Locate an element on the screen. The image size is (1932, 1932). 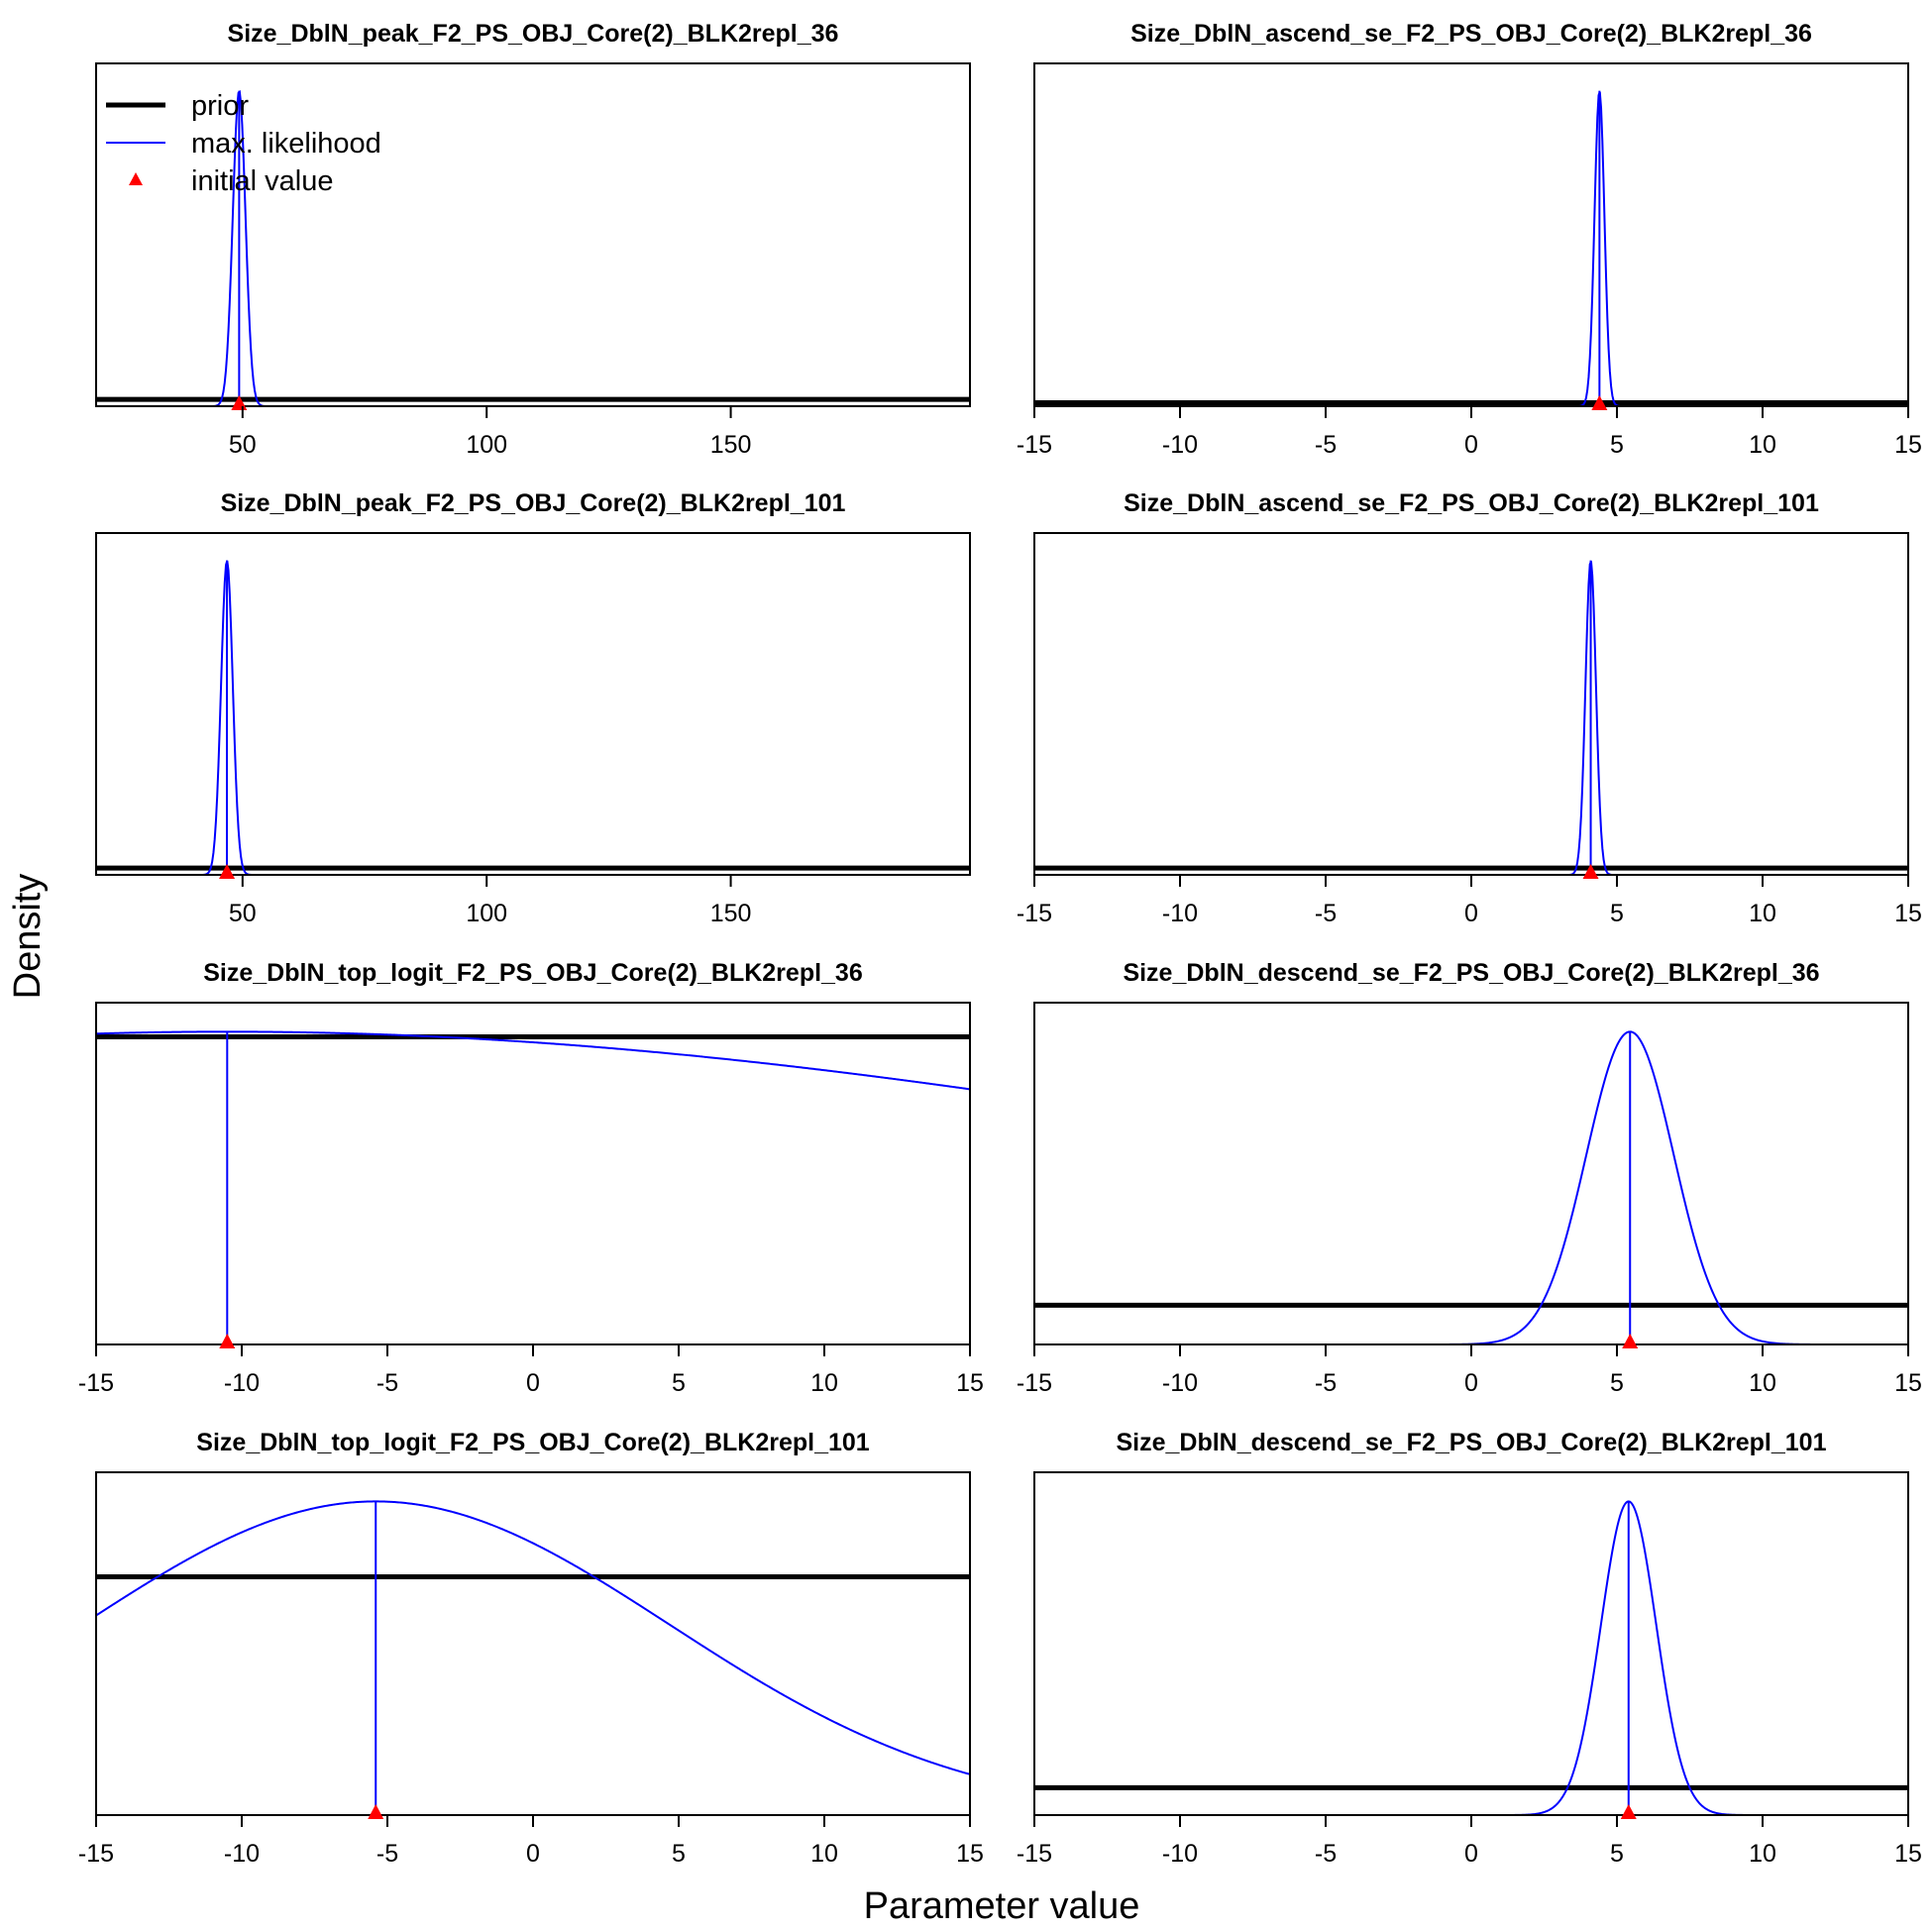
x-axis-title: Parameter value is located at coordinates (1002, 1906).